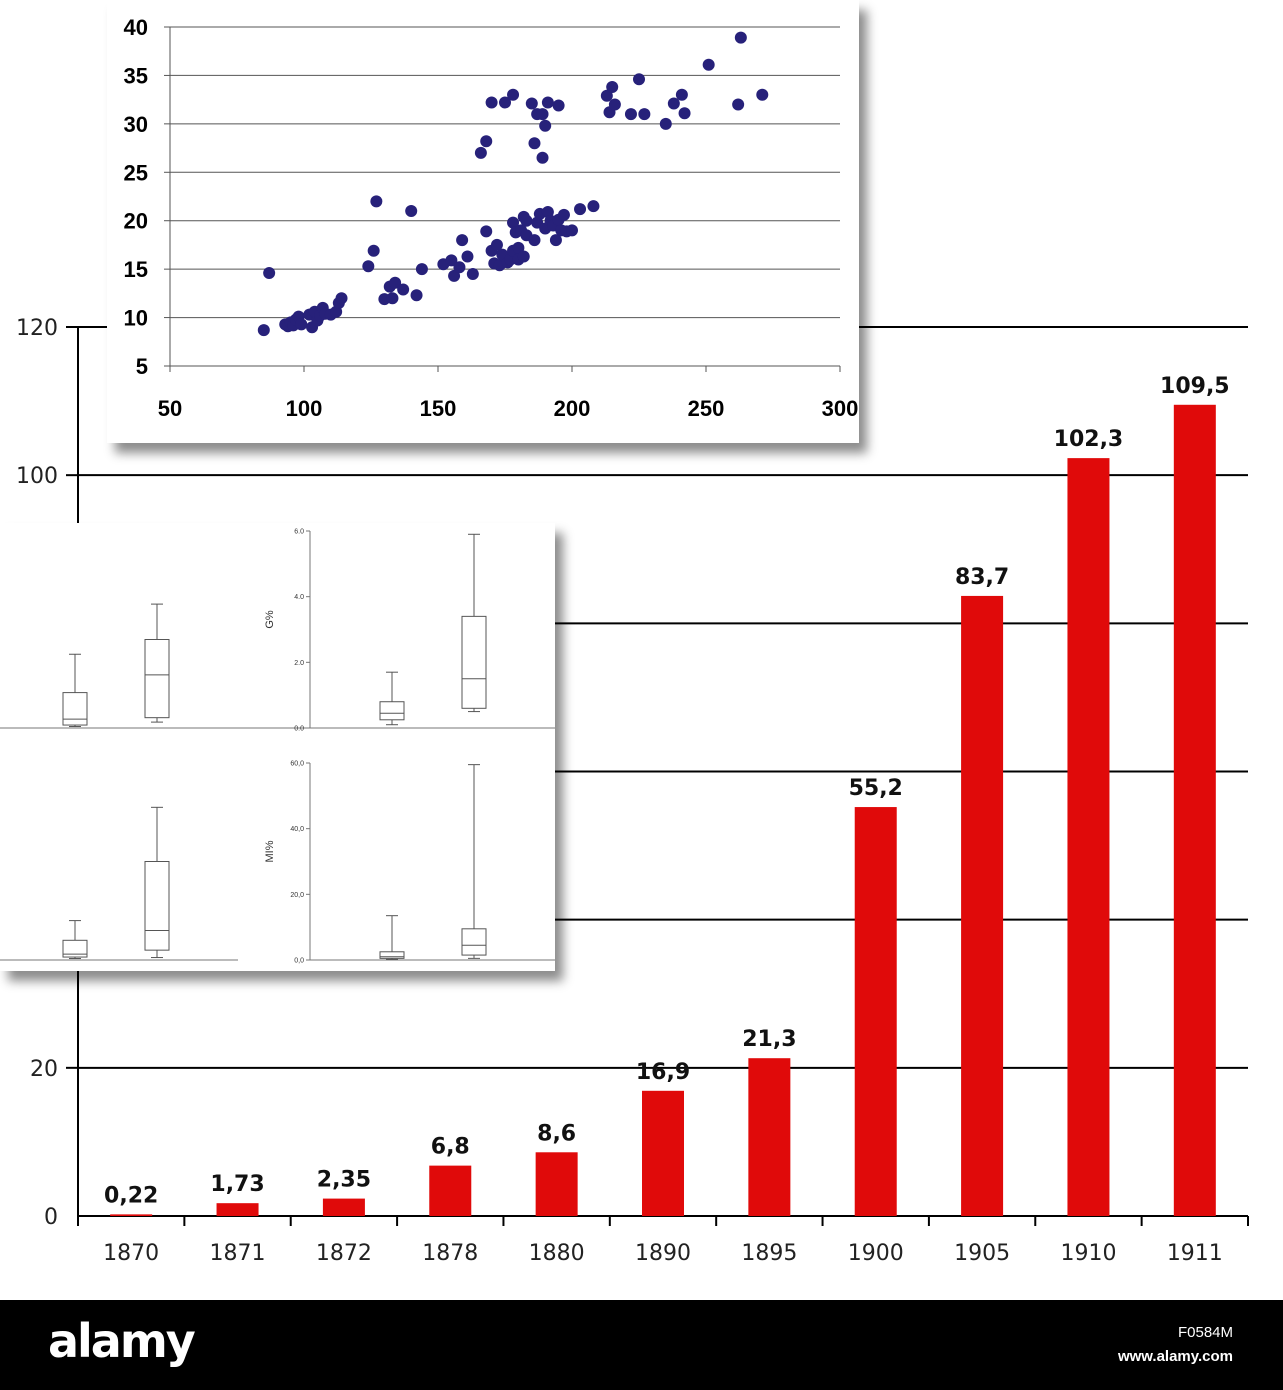 The image size is (1283, 1390). What do you see at coordinates (119, 883) in the screenshot?
I see `boxplot-subpanel` at bounding box center [119, 883].